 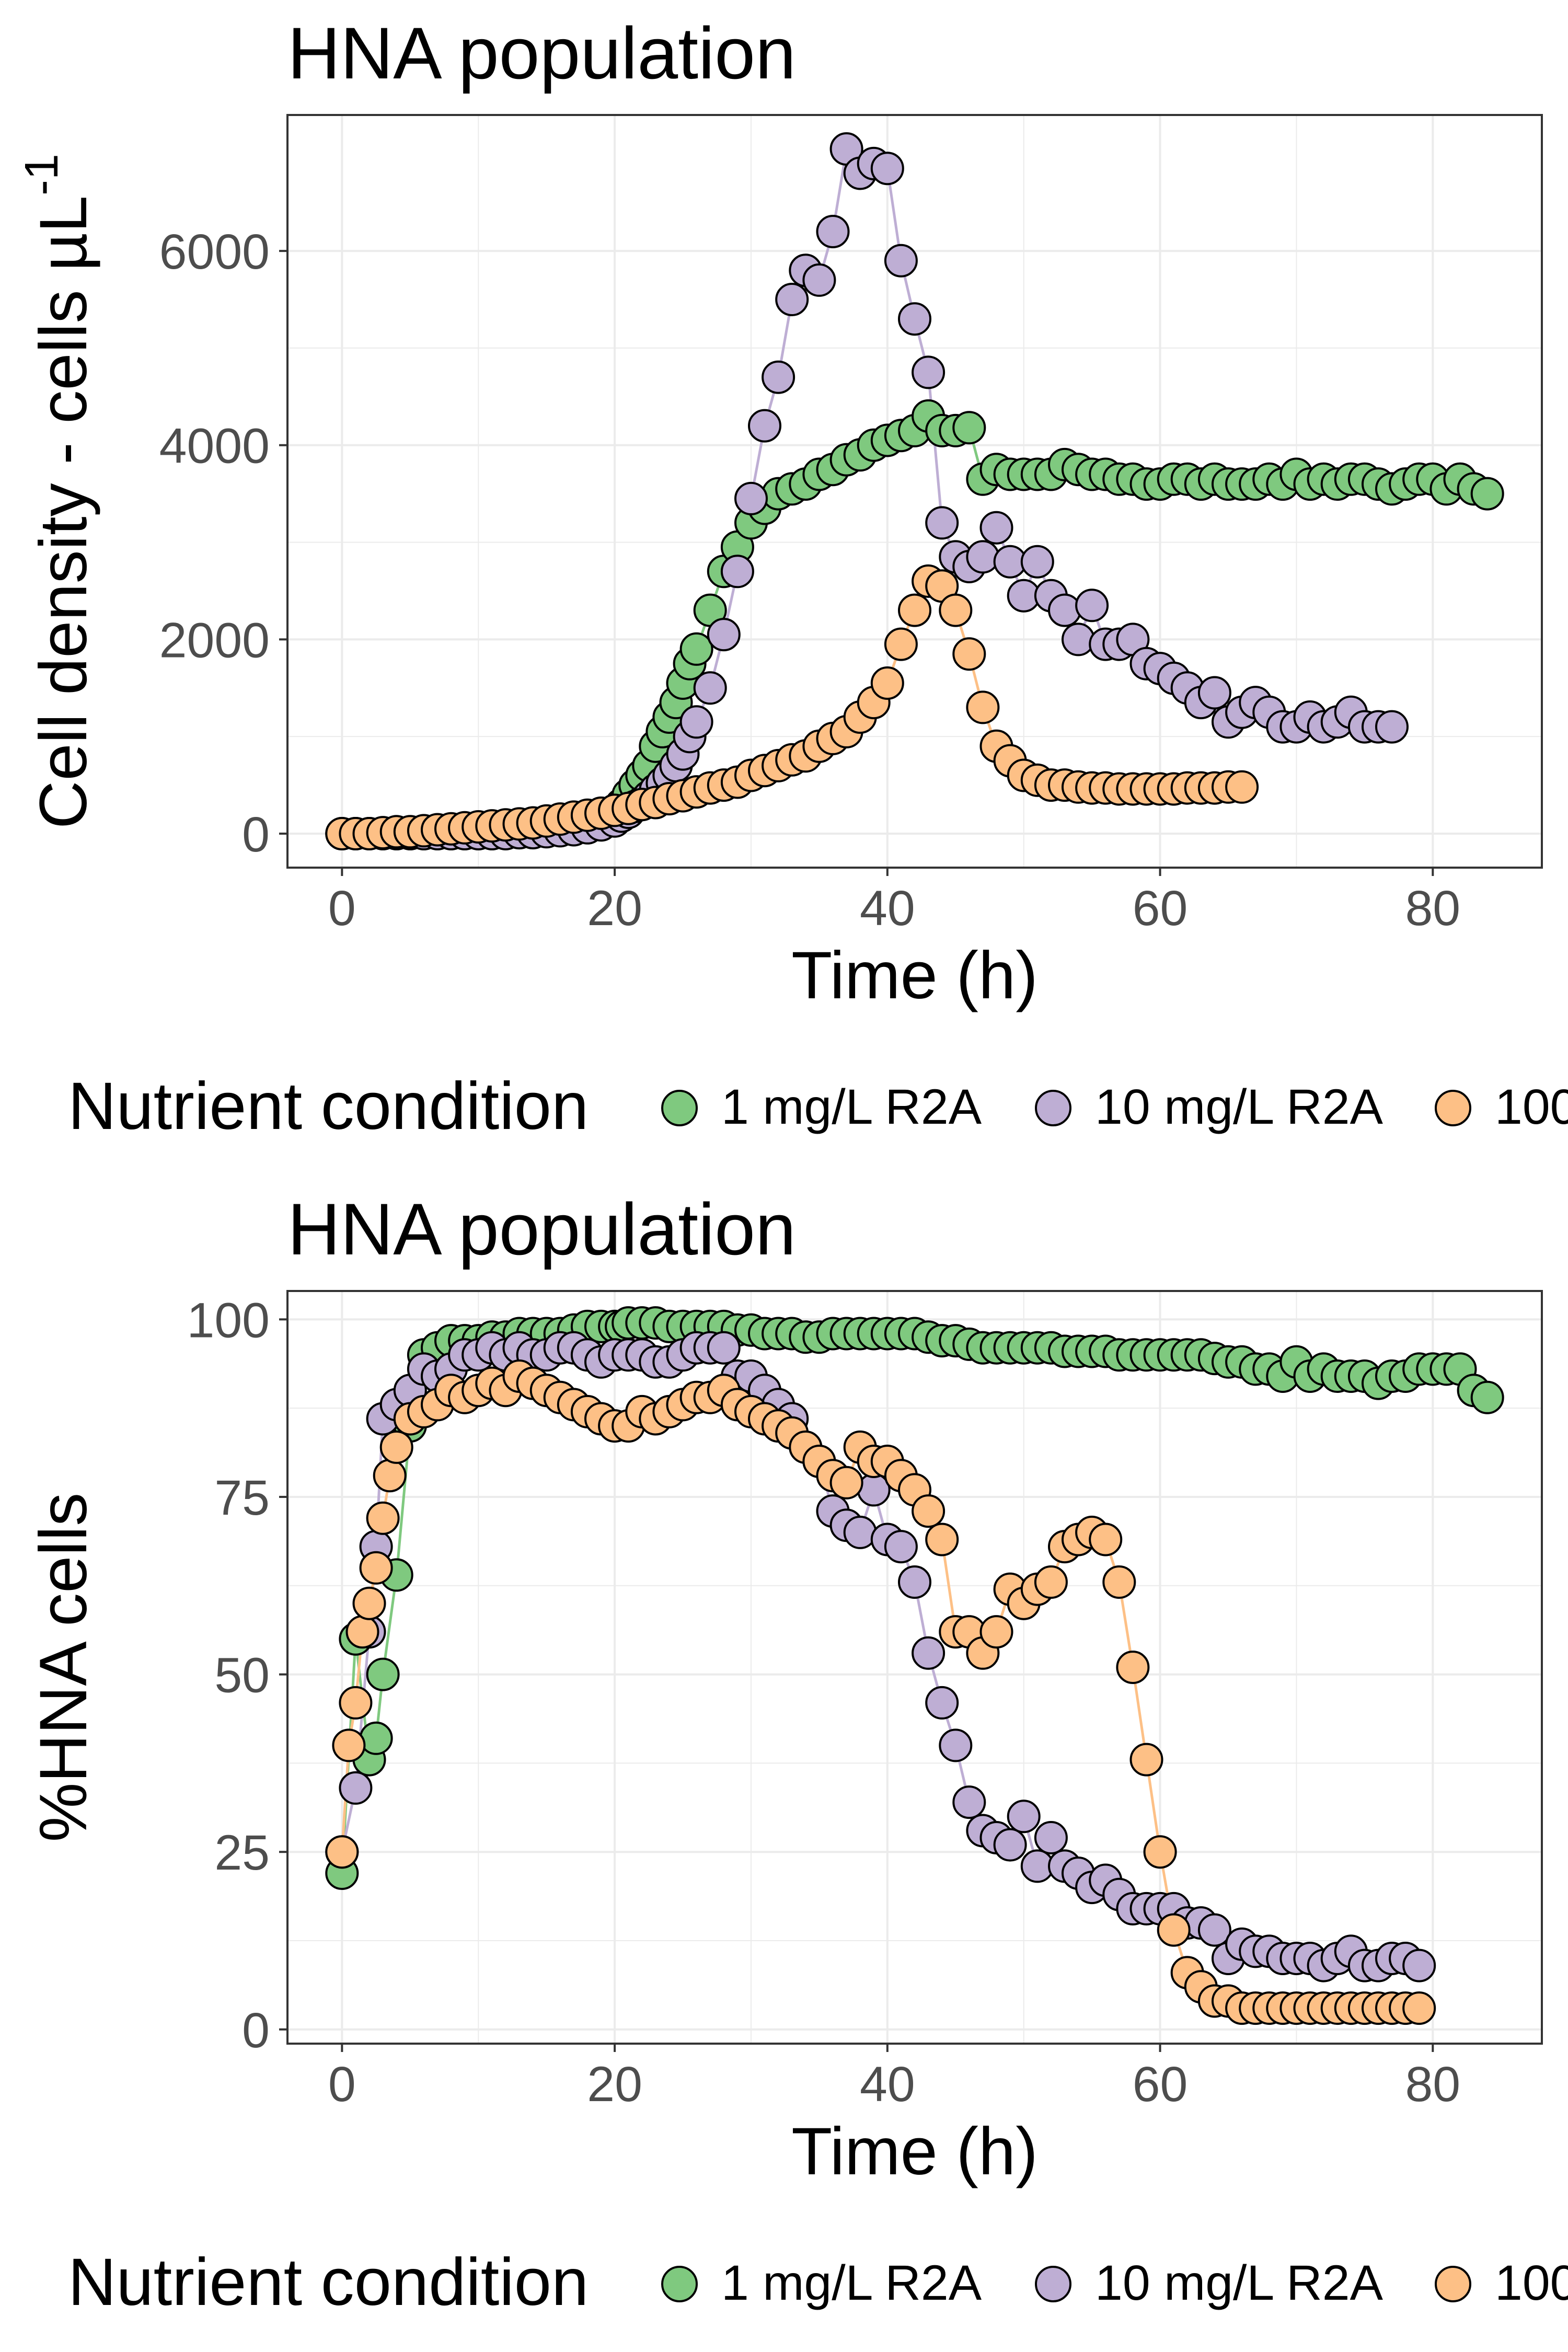 What do you see at coordinates (1239, 1107) in the screenshot?
I see `legend-label-1-1: 10 mg/L R2A` at bounding box center [1239, 1107].